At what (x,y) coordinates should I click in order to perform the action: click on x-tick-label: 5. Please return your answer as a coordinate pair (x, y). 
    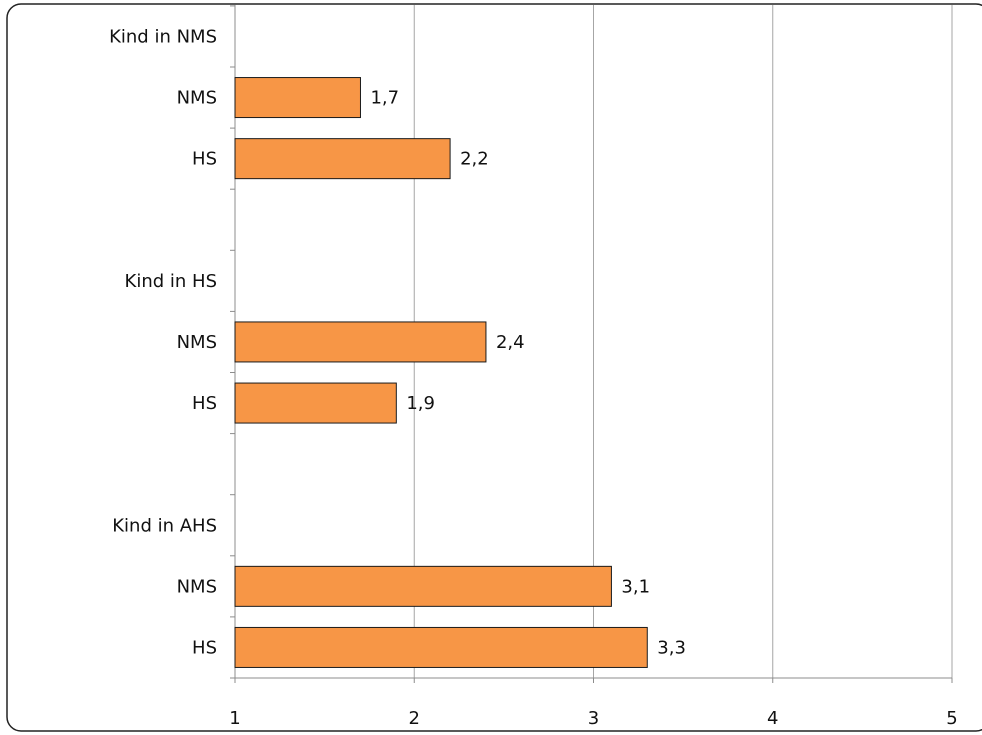
    Looking at the image, I should click on (951, 718).